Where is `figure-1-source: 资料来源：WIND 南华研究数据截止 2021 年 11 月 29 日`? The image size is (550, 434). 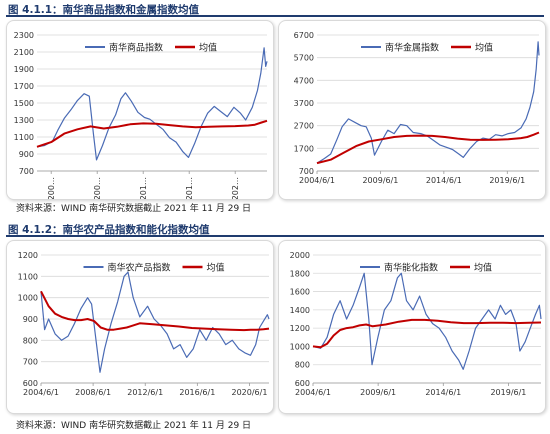
figure-1-source: 资料来源：WIND 南华研究数据截止 2021 年 11 月 29 日 is located at coordinates (134, 209).